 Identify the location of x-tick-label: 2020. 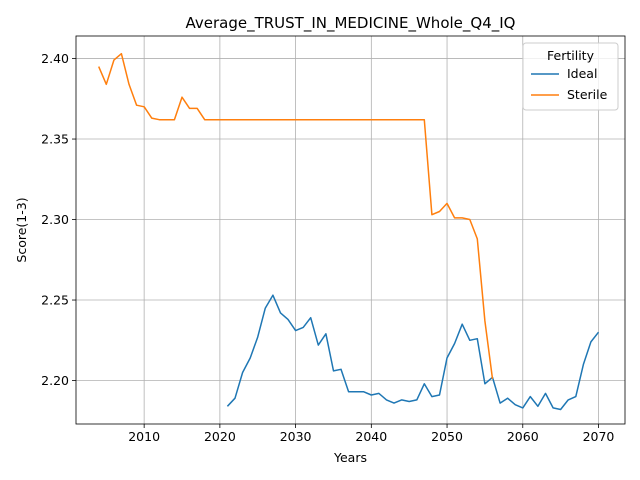
(220, 436).